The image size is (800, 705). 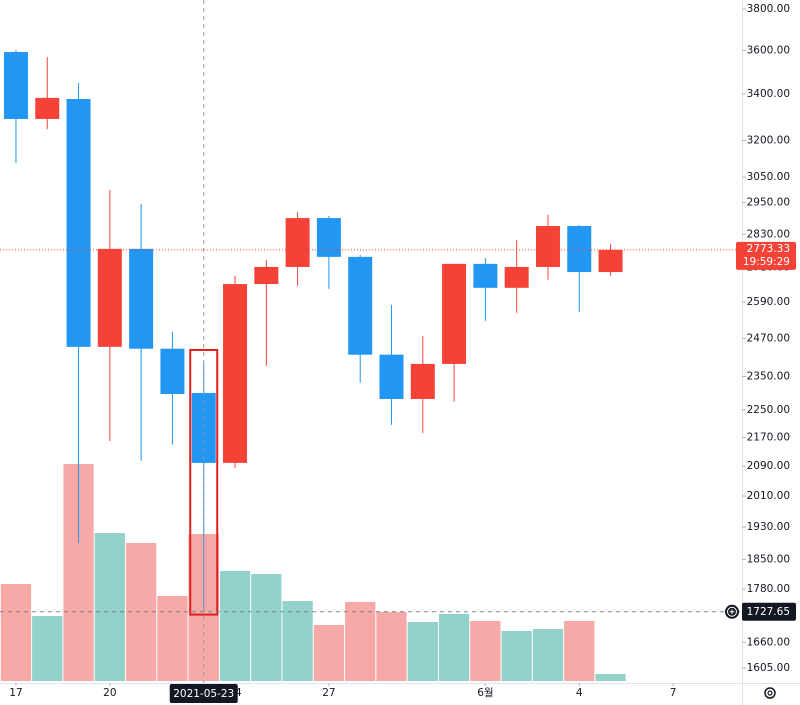 What do you see at coordinates (768, 94) in the screenshot?
I see `y-tick-label: 3400.00` at bounding box center [768, 94].